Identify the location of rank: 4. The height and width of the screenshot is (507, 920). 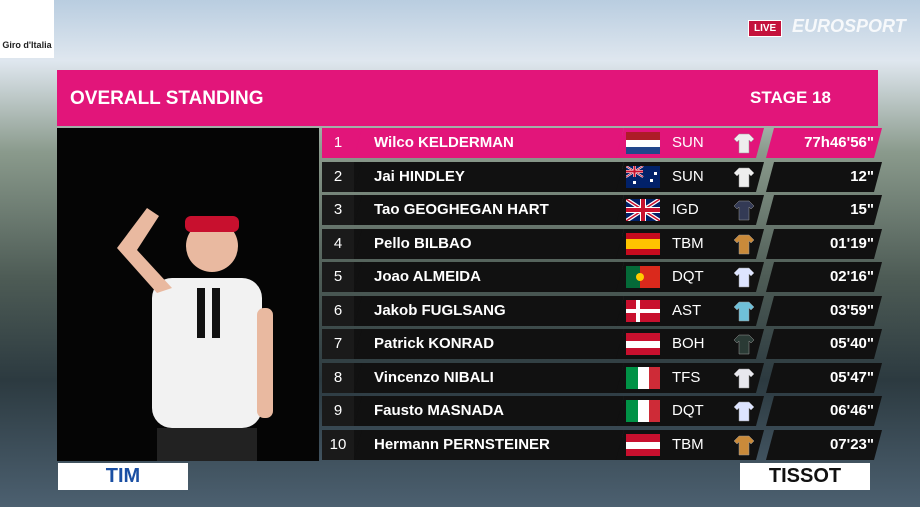
(338, 243).